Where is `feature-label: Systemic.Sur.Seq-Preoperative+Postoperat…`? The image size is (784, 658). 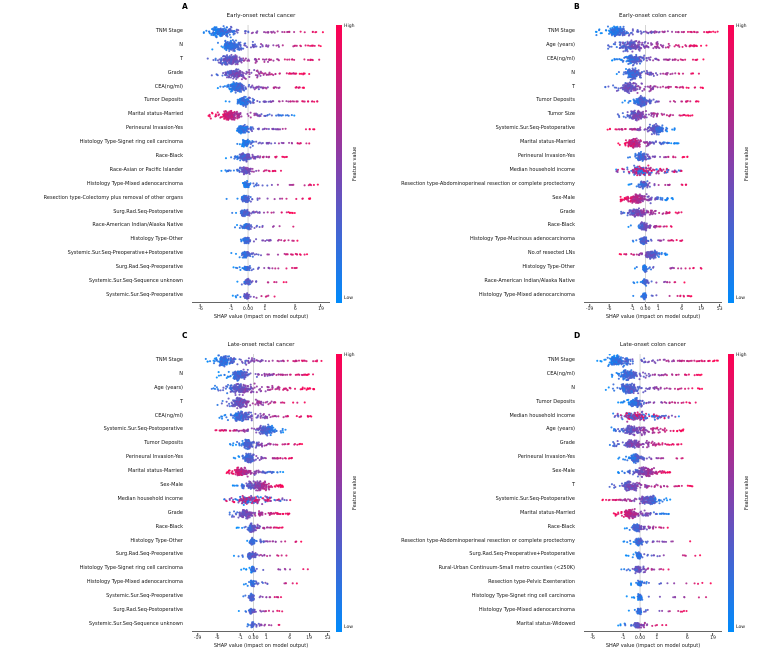
feature-label: Systemic.Sur.Seq-Preoperative+Postoperat… is located at coordinates (125, 253).